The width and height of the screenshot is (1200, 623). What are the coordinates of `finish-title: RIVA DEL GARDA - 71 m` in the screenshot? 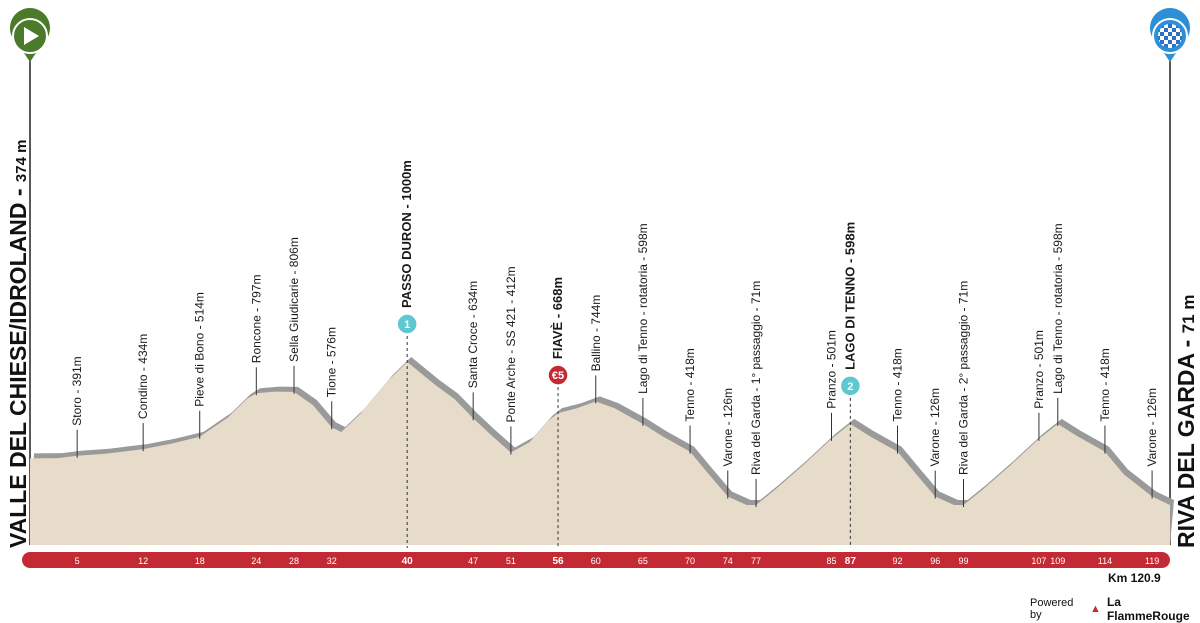 It's located at (1186, 421).